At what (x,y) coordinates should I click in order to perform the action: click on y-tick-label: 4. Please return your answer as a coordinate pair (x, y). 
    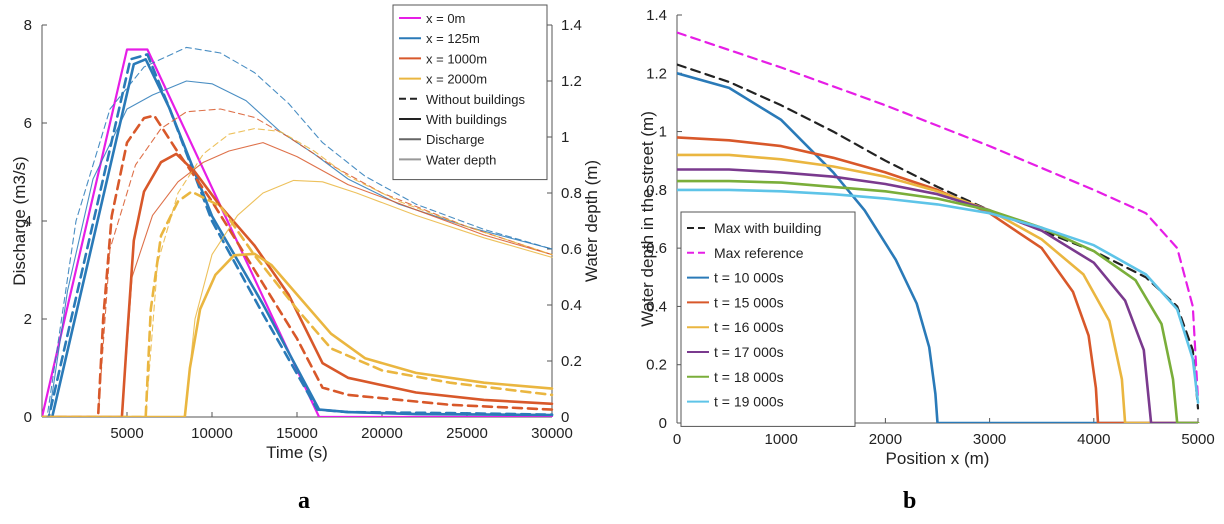
    Looking at the image, I should click on (28, 221).